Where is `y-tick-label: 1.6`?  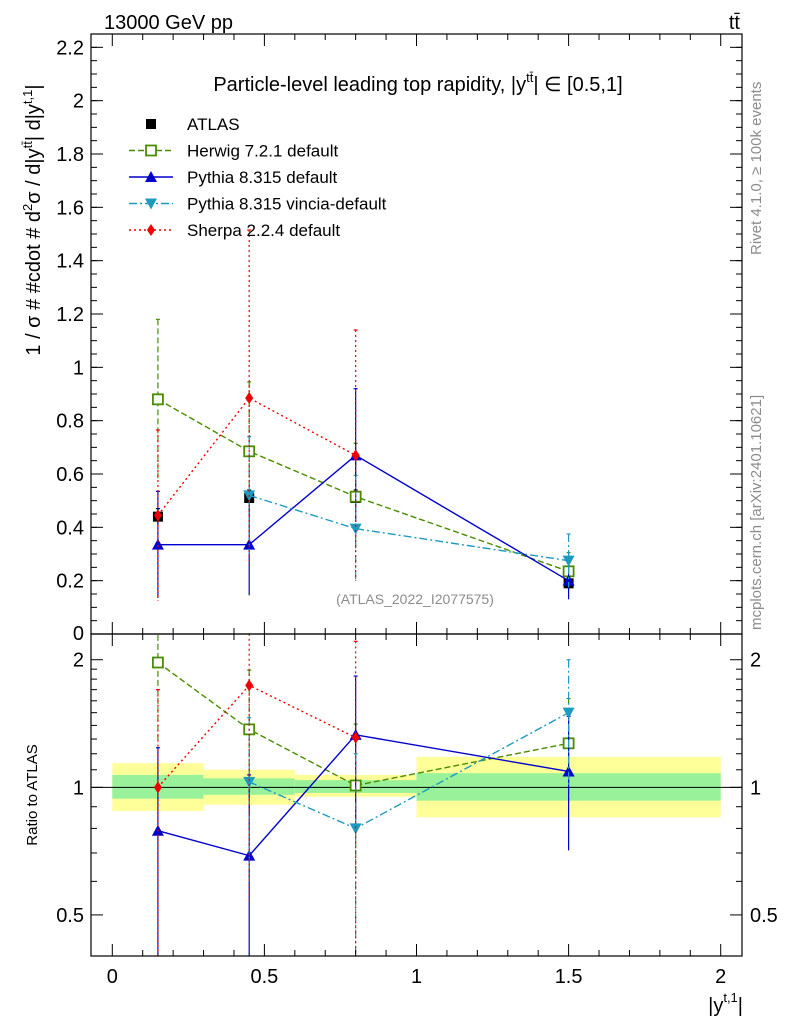
y-tick-label: 1.6 is located at coordinates (70, 208).